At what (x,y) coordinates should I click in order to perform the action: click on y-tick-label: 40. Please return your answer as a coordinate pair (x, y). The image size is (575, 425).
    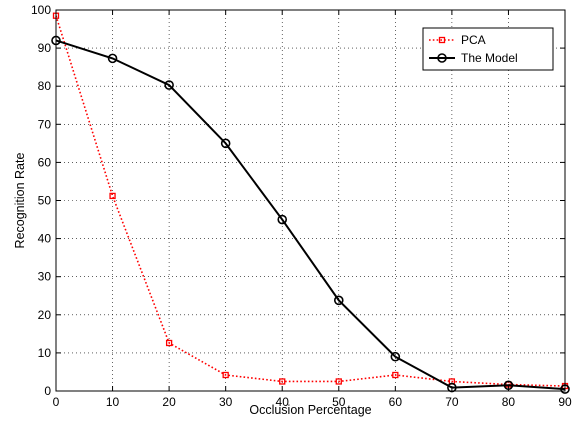
    Looking at the image, I should click on (45, 239).